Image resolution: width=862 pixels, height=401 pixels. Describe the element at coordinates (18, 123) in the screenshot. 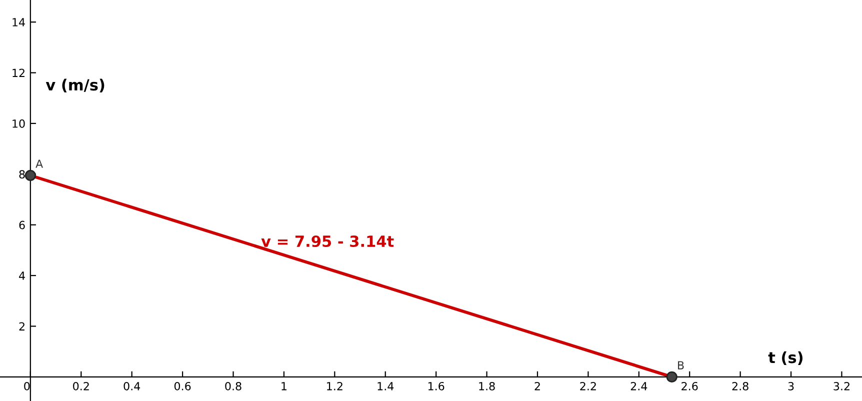

I see `y-tick-label: 10` at that location.